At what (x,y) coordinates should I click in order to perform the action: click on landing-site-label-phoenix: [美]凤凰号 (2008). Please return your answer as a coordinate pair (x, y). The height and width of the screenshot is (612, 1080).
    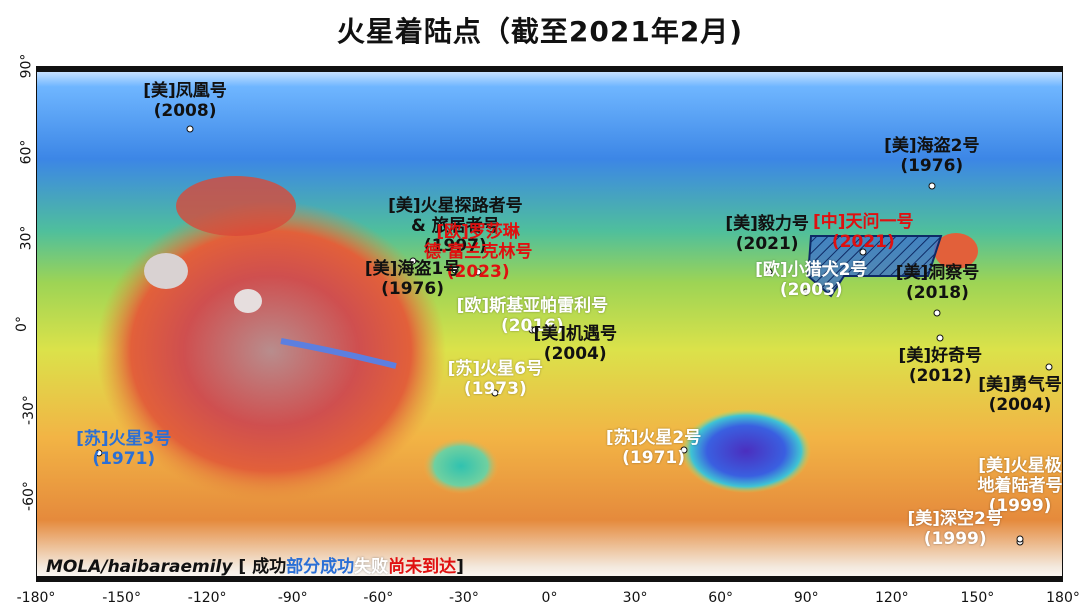
    Looking at the image, I should click on (185, 101).